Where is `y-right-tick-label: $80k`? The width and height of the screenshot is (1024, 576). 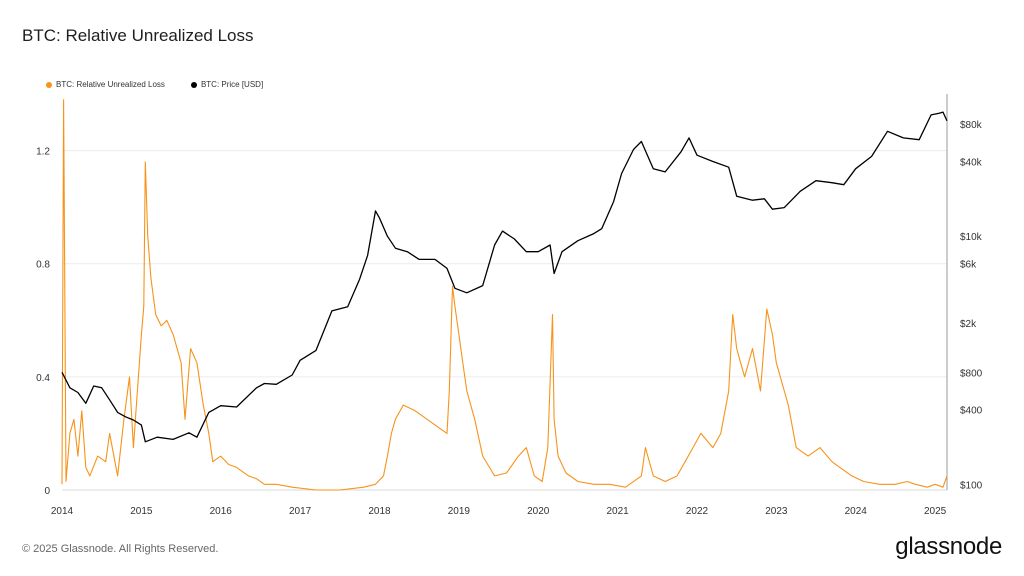 y-right-tick-label: $80k is located at coordinates (971, 125).